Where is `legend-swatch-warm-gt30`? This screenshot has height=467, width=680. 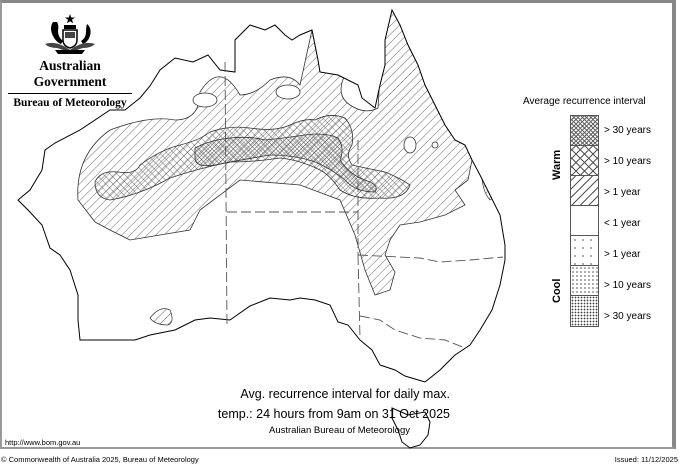
legend-swatch-warm-gt30 is located at coordinates (584, 131).